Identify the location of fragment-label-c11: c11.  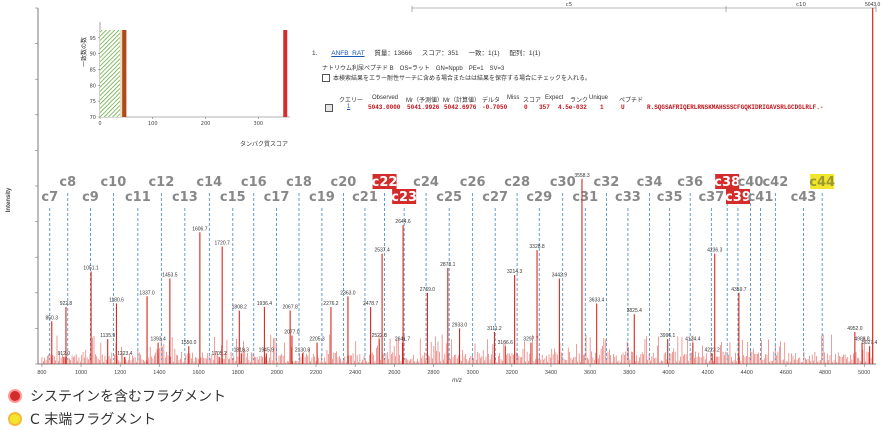
(138, 197).